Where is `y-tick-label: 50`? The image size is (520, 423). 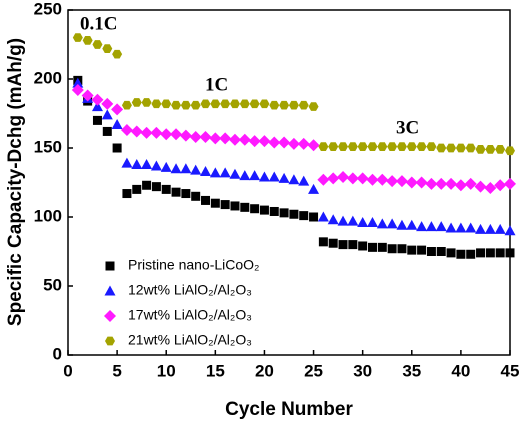 y-tick-label: 50 is located at coordinates (52, 284).